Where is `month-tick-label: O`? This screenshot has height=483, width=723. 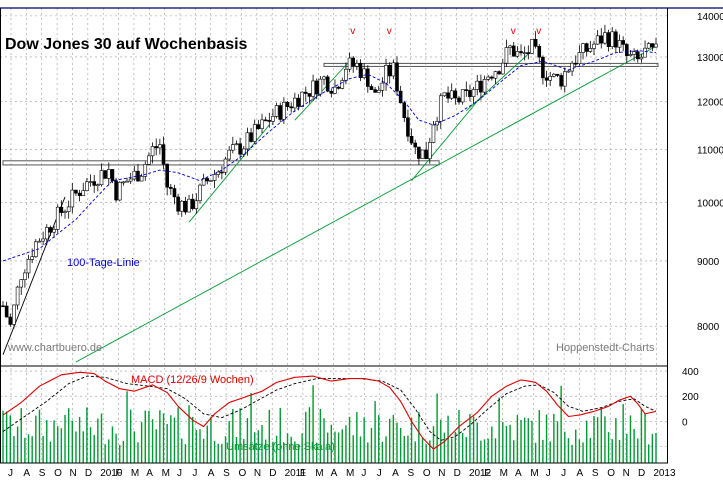 month-tick-label: O is located at coordinates (427, 473).